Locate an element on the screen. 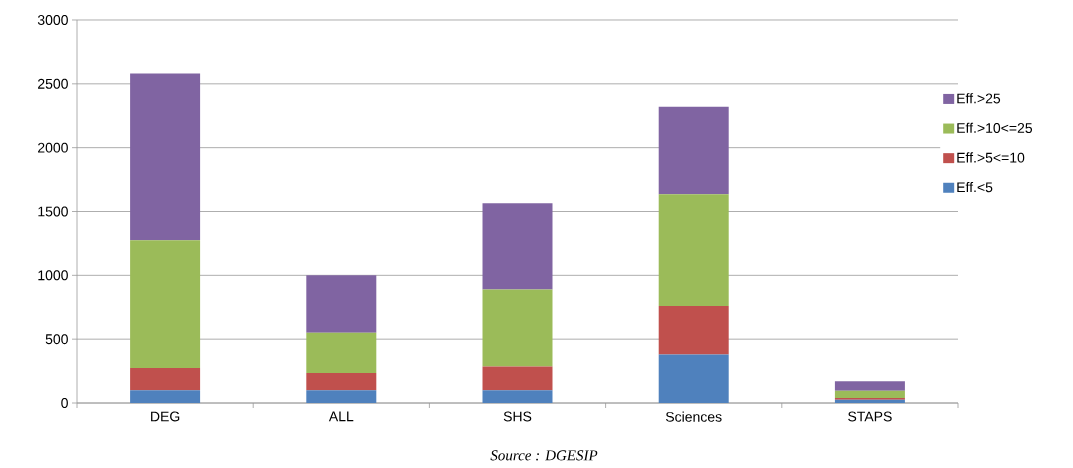 The image size is (1073, 468). legend-label: Eff.<5 is located at coordinates (975, 187).